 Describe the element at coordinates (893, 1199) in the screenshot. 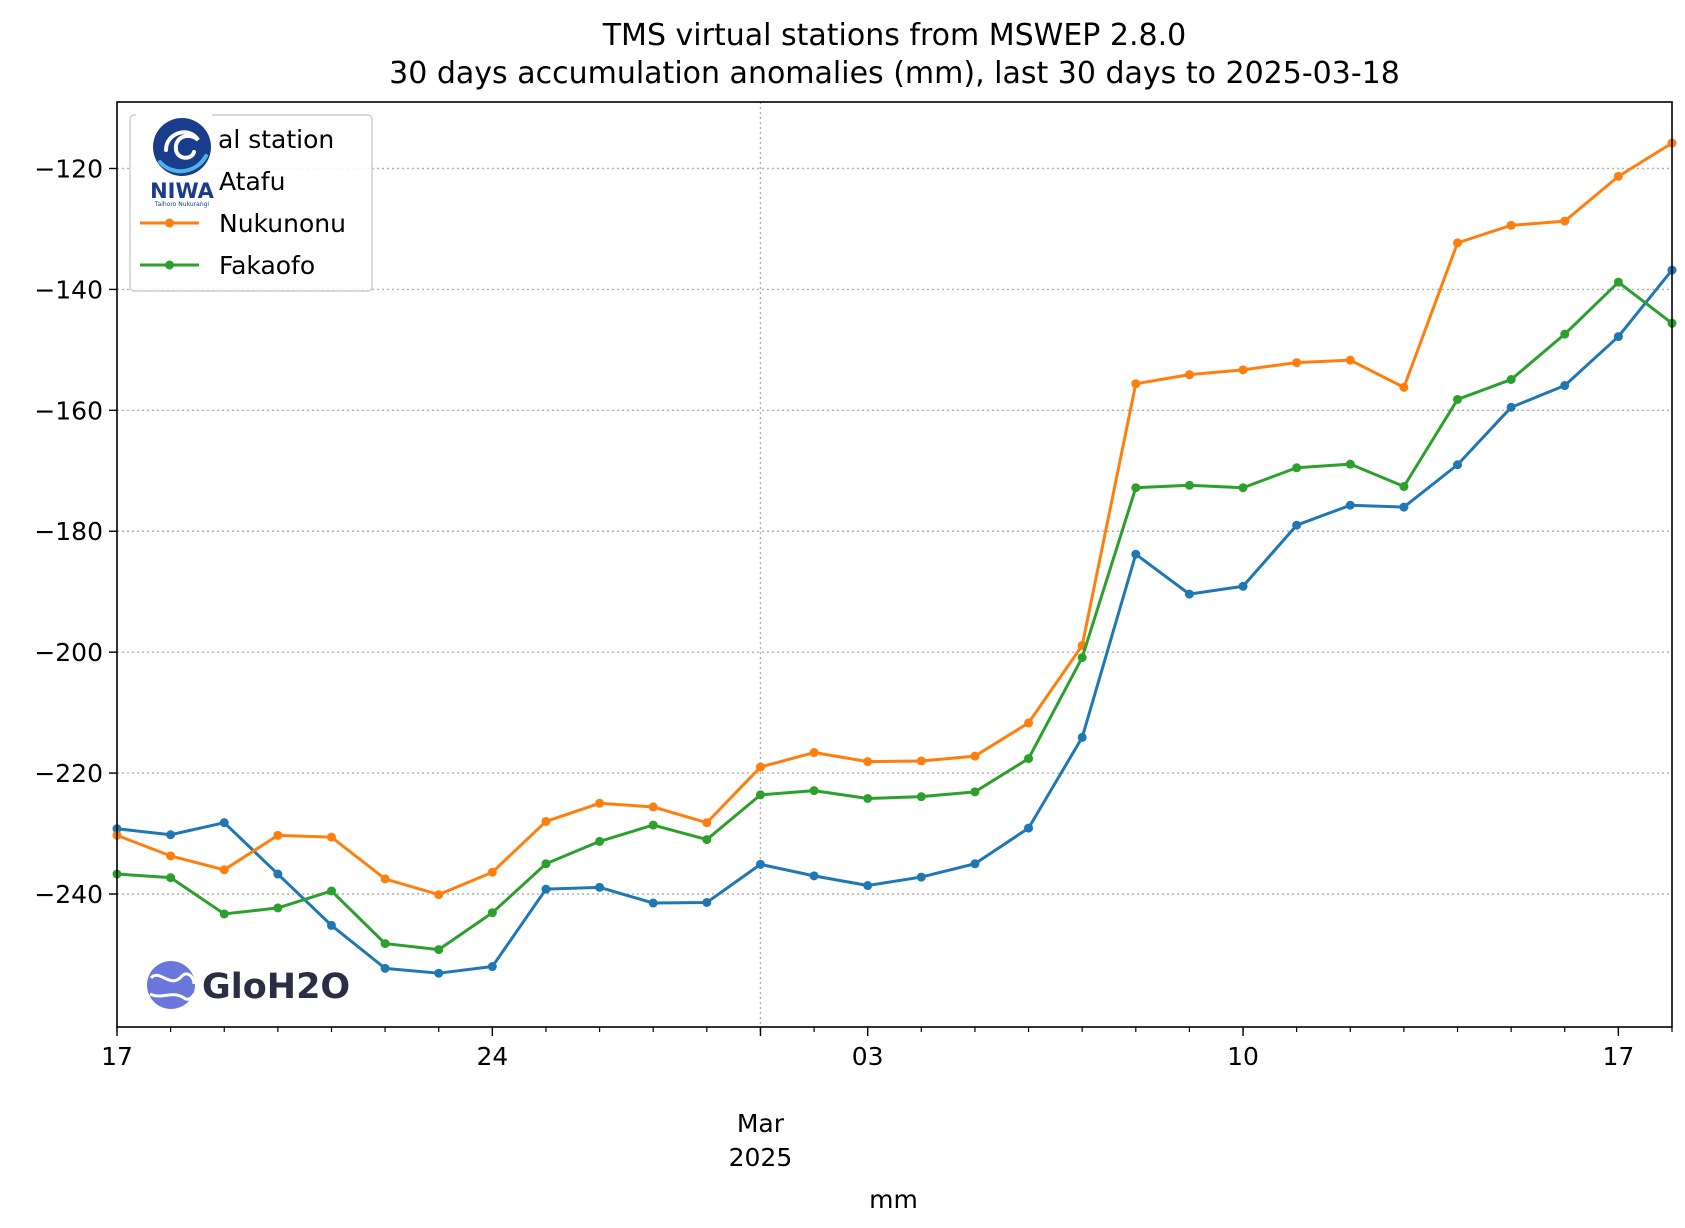

I see `x-axis-label: mm` at that location.